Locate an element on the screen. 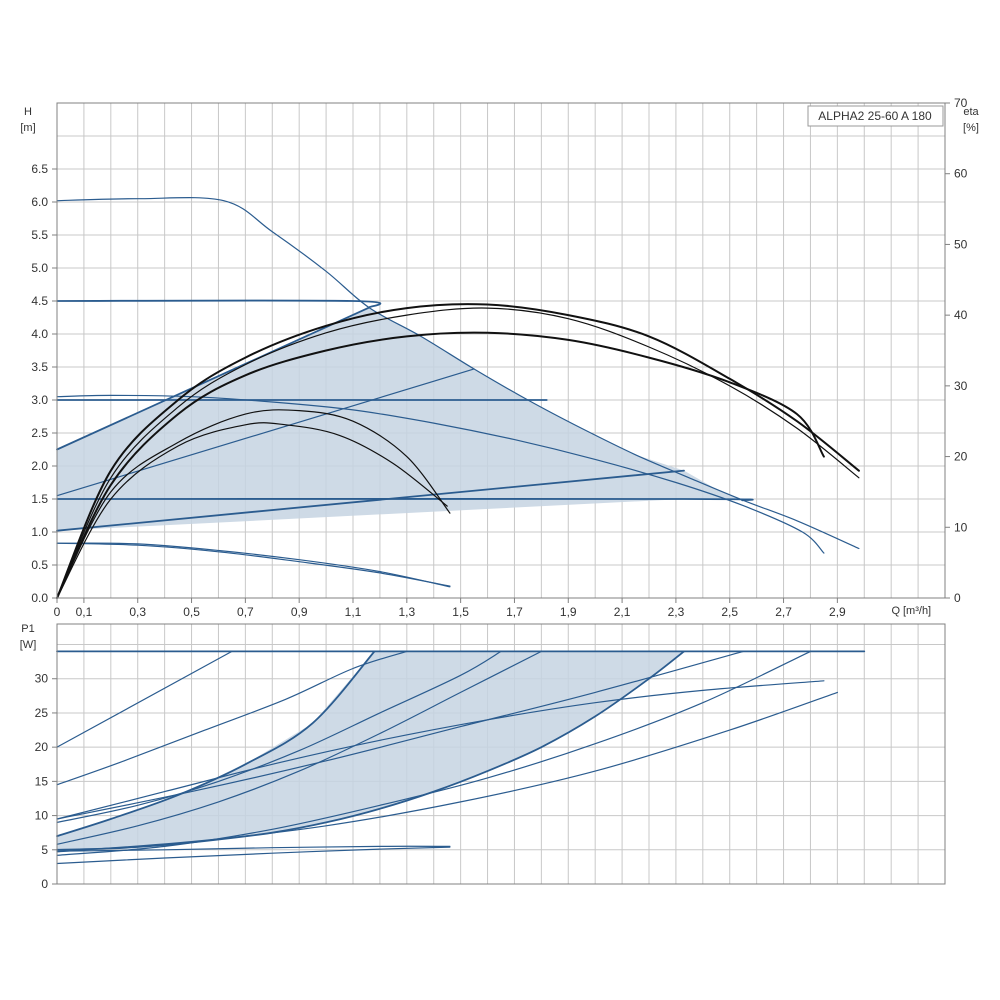  efficiency-tick-label: 70 is located at coordinates (961, 103).